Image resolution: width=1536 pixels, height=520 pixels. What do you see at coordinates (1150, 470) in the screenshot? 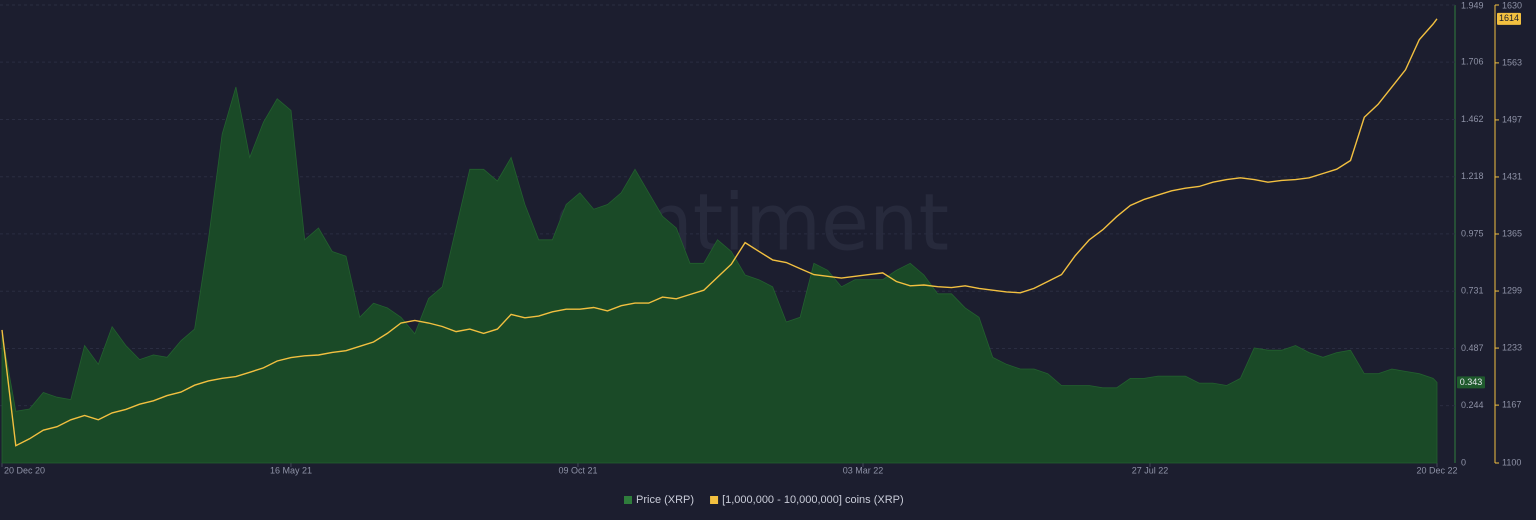
I see `x-tick-label: 27 Jul 22` at bounding box center [1150, 470].